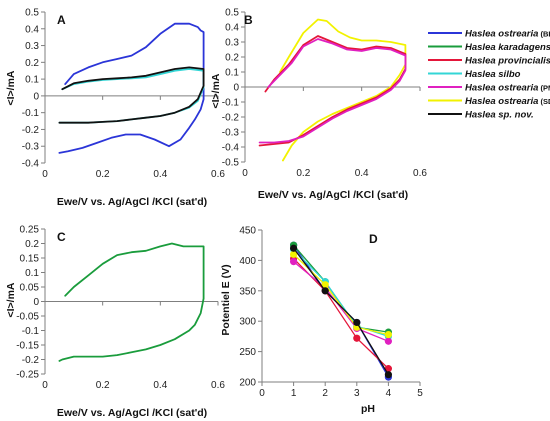 The image size is (550, 421). I want to click on legend-entry-label: Haslea ostrearia (BB), so click(507, 34).